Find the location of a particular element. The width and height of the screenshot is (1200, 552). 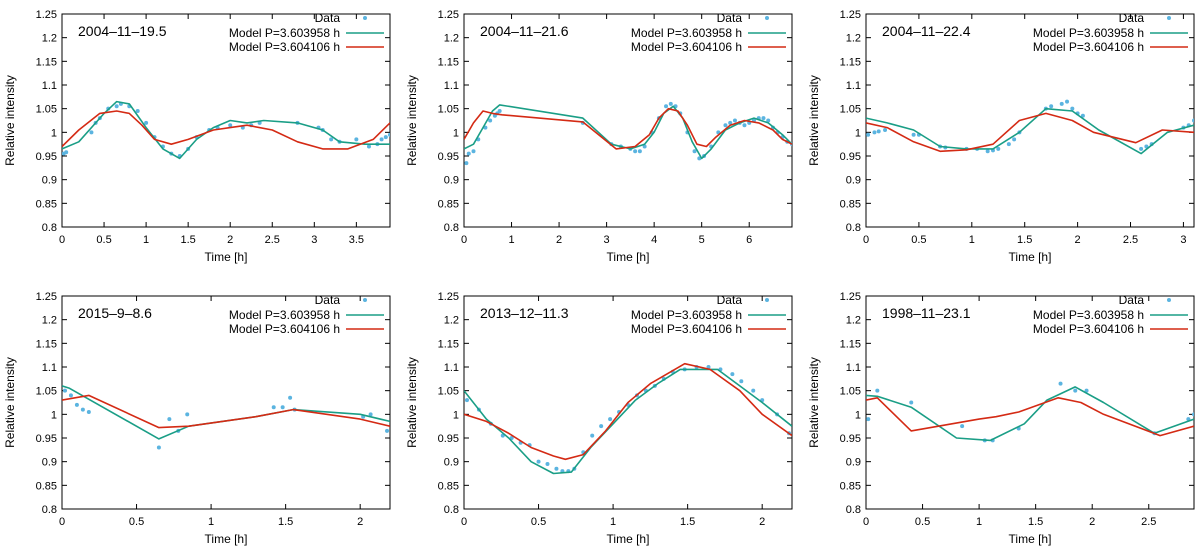

panel-title: 1998–11–23.1 is located at coordinates (926, 313).